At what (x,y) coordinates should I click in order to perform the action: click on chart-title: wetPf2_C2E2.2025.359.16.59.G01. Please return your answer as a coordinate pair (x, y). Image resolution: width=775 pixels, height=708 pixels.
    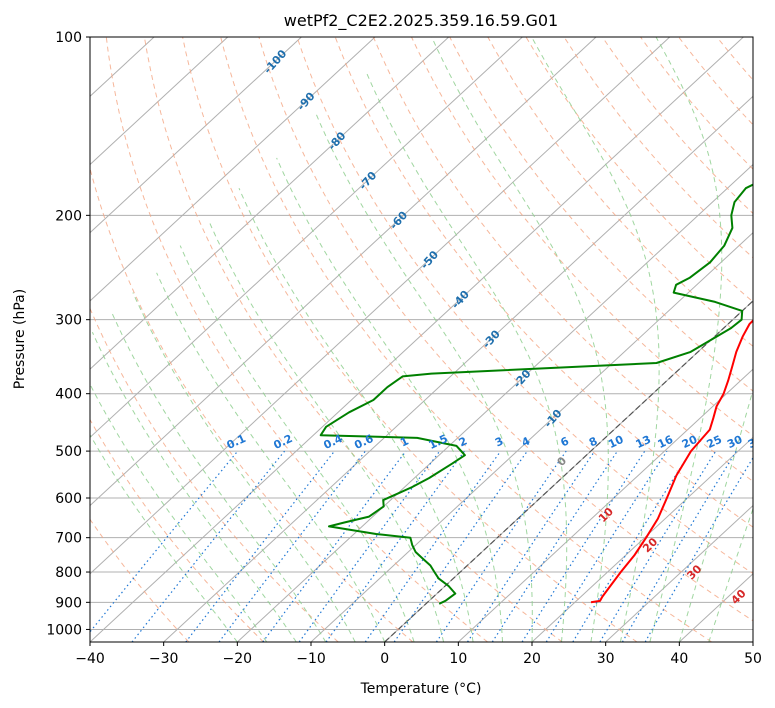
    Looking at the image, I should click on (421, 21).